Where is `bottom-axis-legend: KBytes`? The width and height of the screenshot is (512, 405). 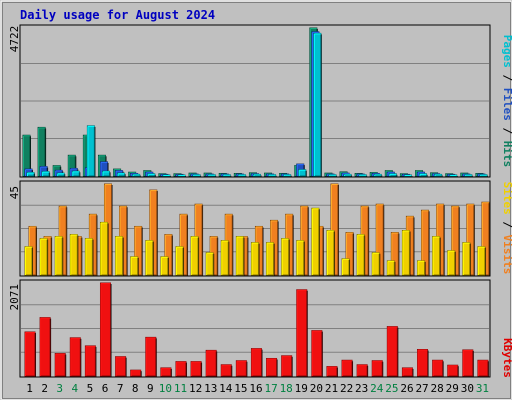
bottom-axis-legend: KBytes is located at coordinates (506, 358).